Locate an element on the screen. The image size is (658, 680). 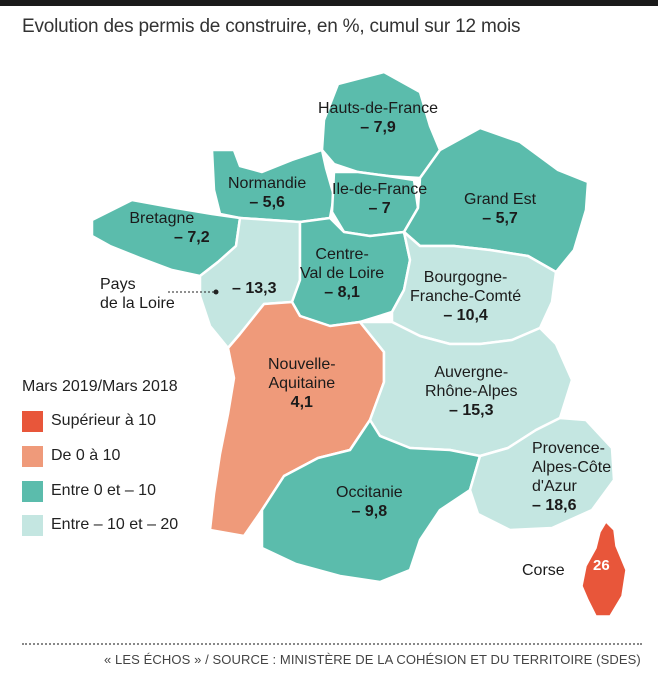
top-bar is located at coordinates (329, 3).